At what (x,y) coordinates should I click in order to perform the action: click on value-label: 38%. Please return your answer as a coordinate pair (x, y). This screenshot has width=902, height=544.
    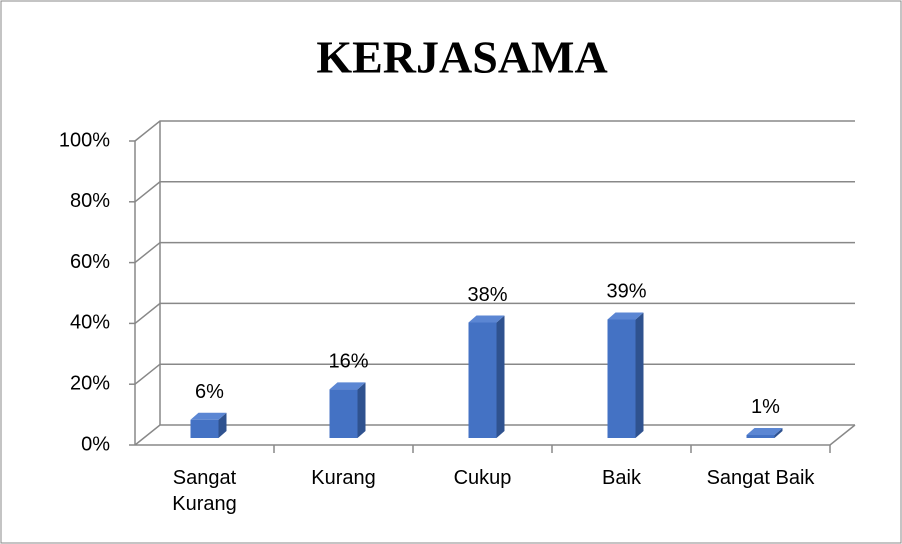
    Looking at the image, I should click on (487, 295).